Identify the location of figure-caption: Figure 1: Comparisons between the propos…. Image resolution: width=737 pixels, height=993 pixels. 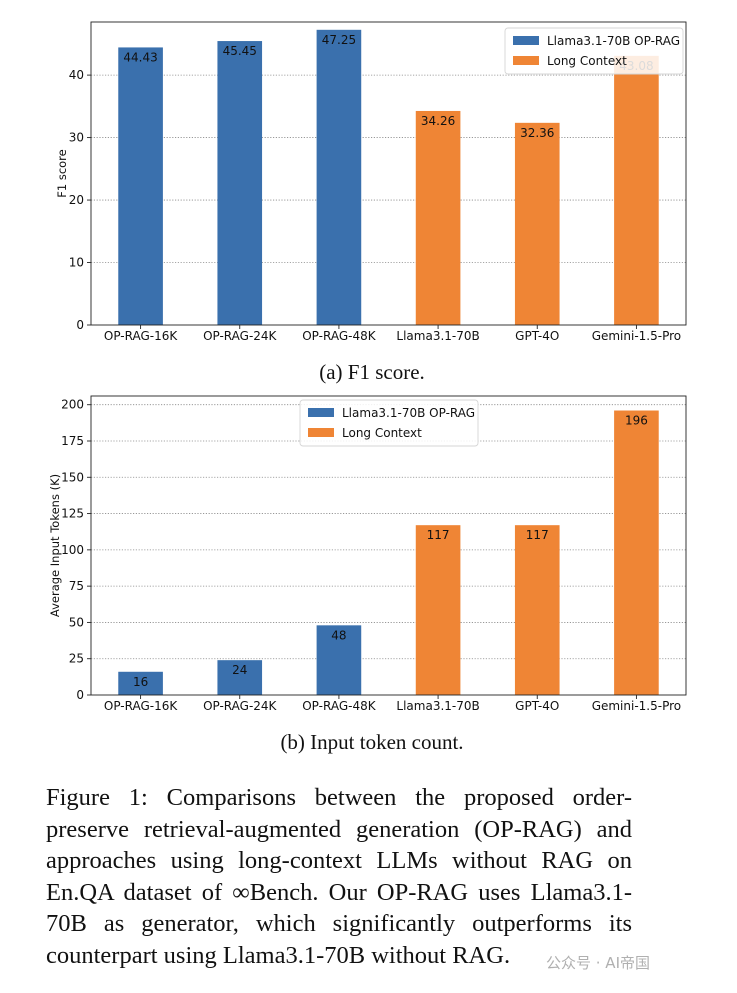
(339, 876).